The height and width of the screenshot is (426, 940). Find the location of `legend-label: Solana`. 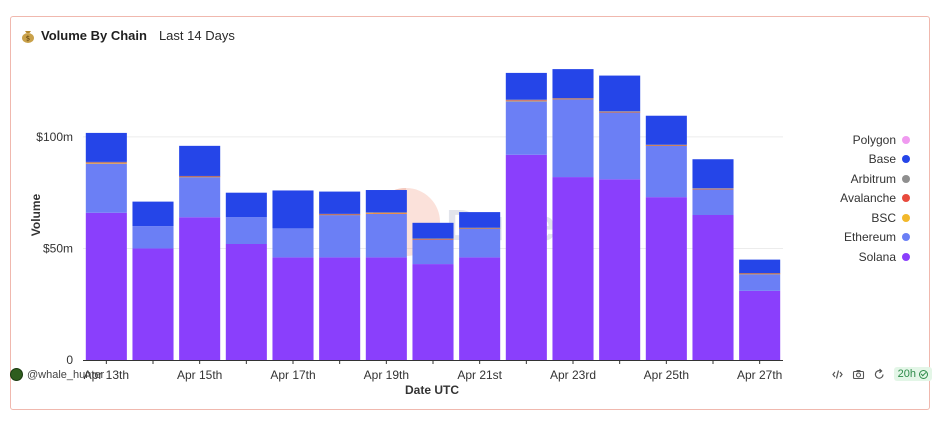

legend-label: Solana is located at coordinates (877, 256).